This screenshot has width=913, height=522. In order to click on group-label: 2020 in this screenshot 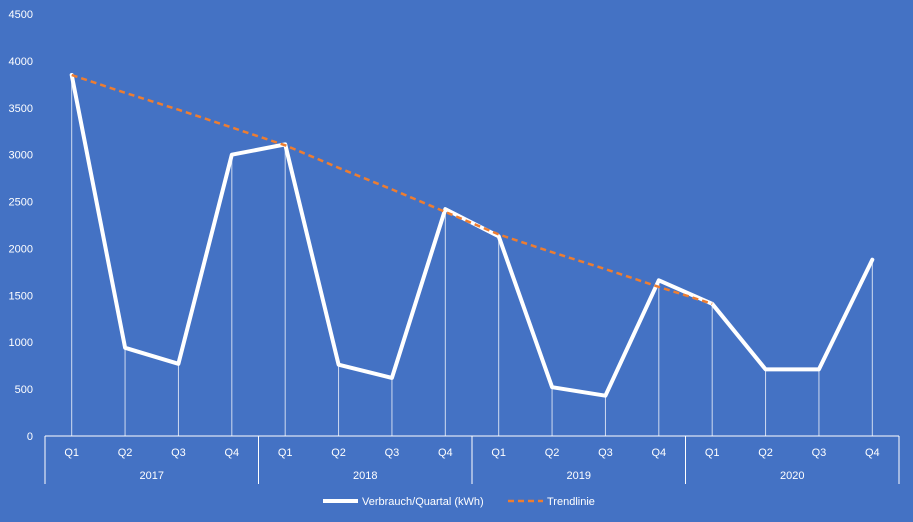, I will do `click(792, 476)`.